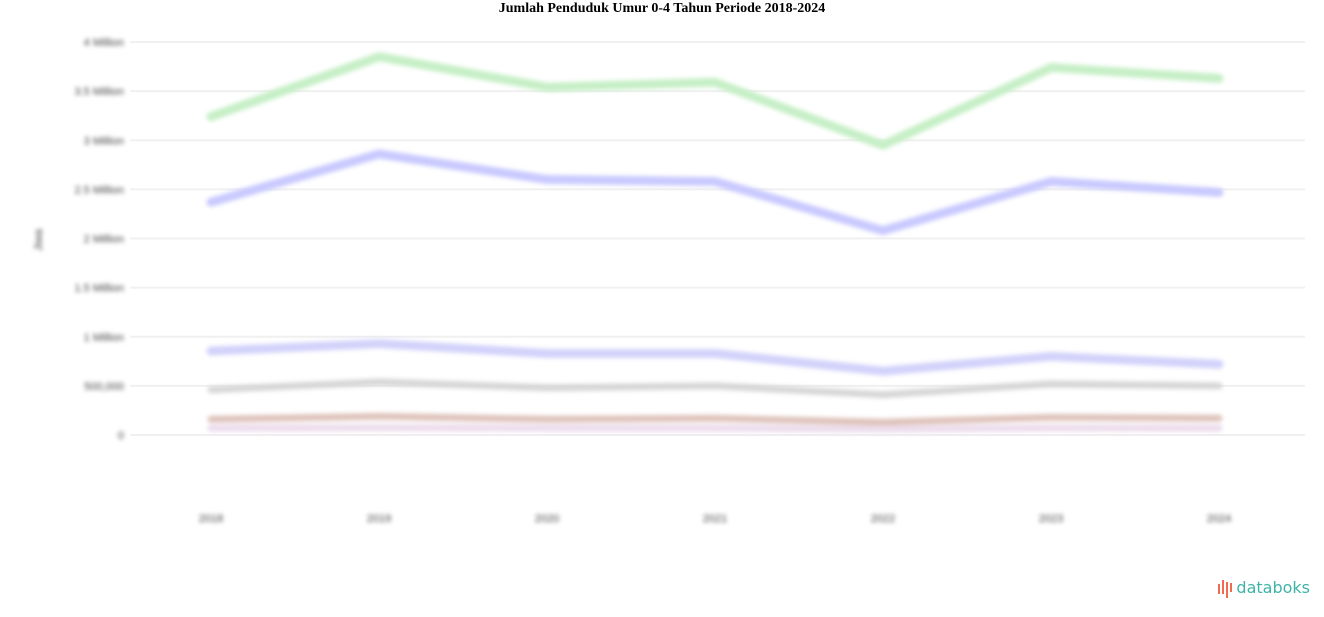 The height and width of the screenshot is (617, 1324). What do you see at coordinates (1051, 519) in the screenshot?
I see `x-tick-label: 2023` at bounding box center [1051, 519].